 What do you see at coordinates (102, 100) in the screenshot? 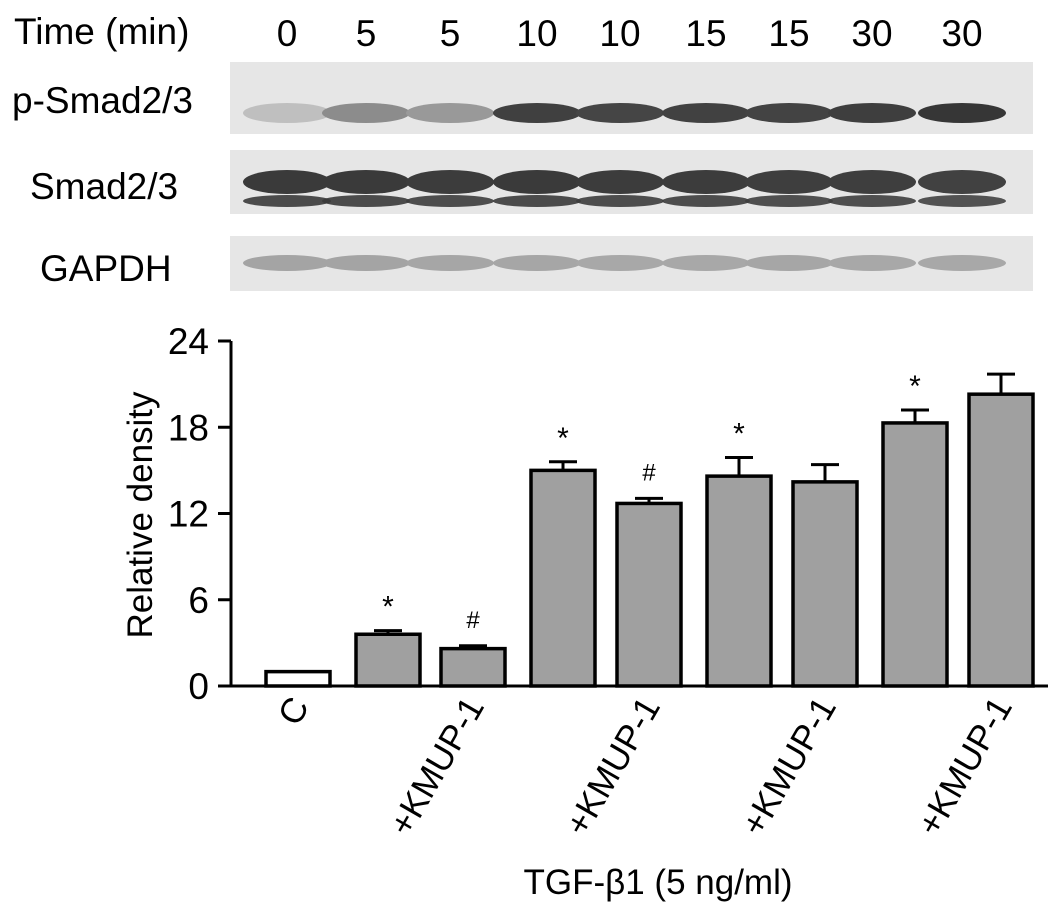
I see `blot-row-label: p-Smad2/3` at bounding box center [102, 100].